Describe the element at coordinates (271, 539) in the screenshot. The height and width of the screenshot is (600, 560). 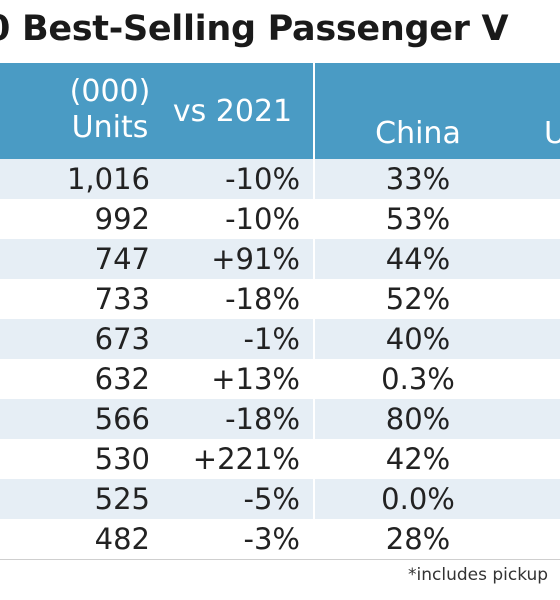
I see `cell-vs-2021: -3%` at that location.